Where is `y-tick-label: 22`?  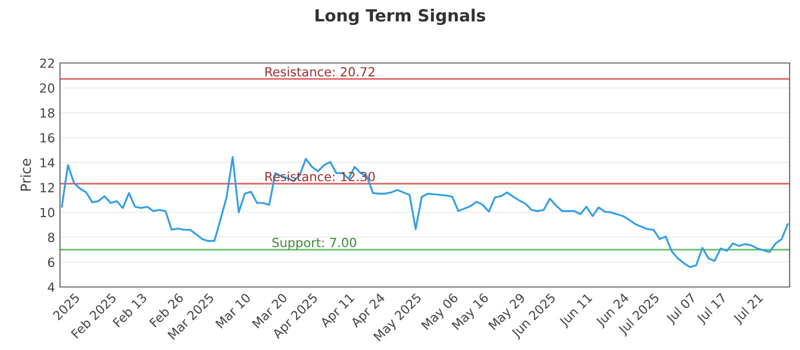 y-tick-label: 22 is located at coordinates (47, 63).